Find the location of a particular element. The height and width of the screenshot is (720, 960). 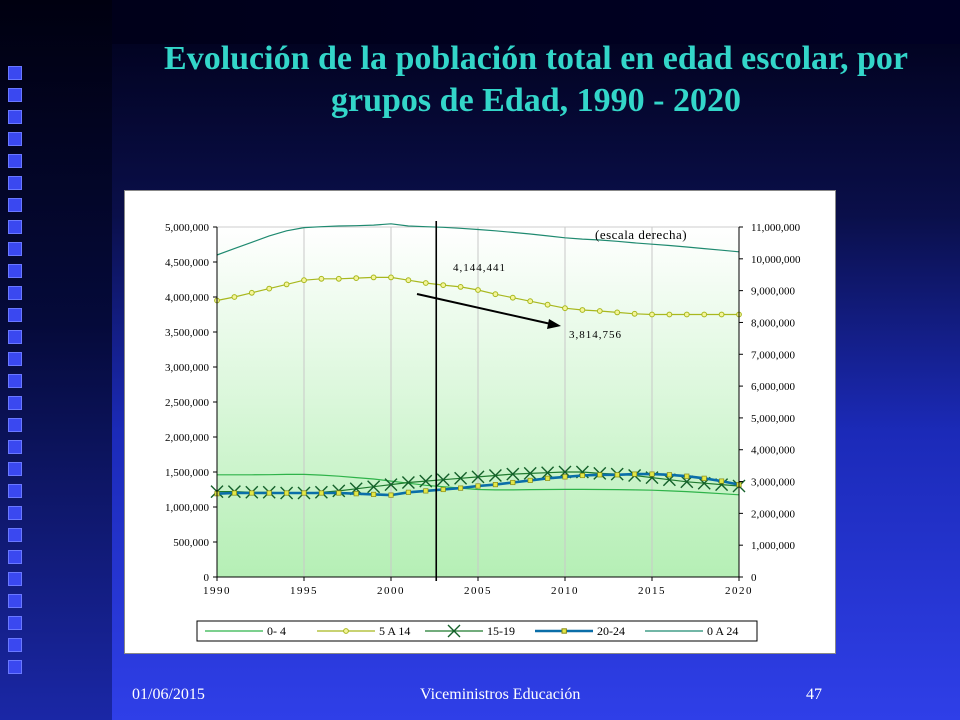

legend-label: 20-24 is located at coordinates (611, 631).